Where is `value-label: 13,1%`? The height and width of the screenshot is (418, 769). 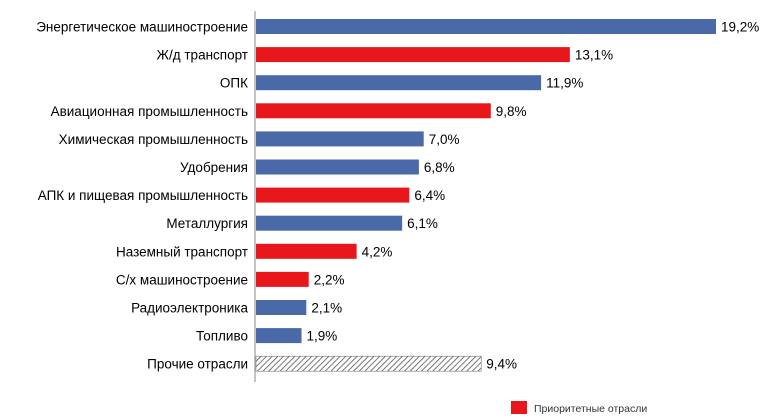
value-label: 13,1% is located at coordinates (594, 55).